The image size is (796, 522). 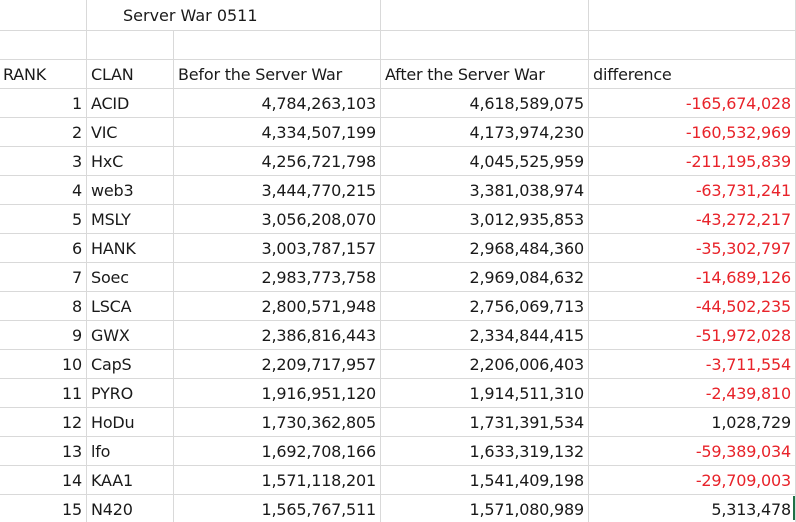 I want to click on cell-clan: CapS, so click(x=130, y=364).